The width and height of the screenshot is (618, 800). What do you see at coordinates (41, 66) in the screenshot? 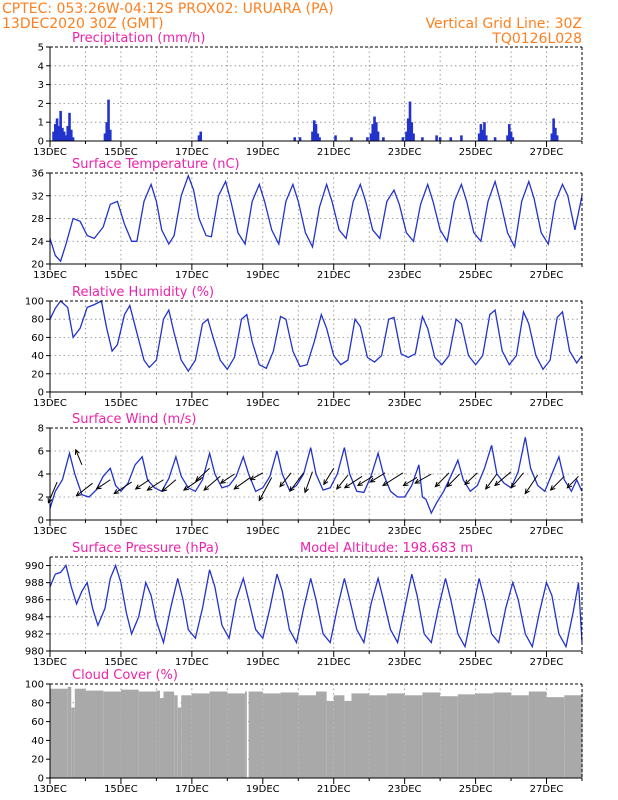
I see `y-tick-label: 4` at bounding box center [41, 66].